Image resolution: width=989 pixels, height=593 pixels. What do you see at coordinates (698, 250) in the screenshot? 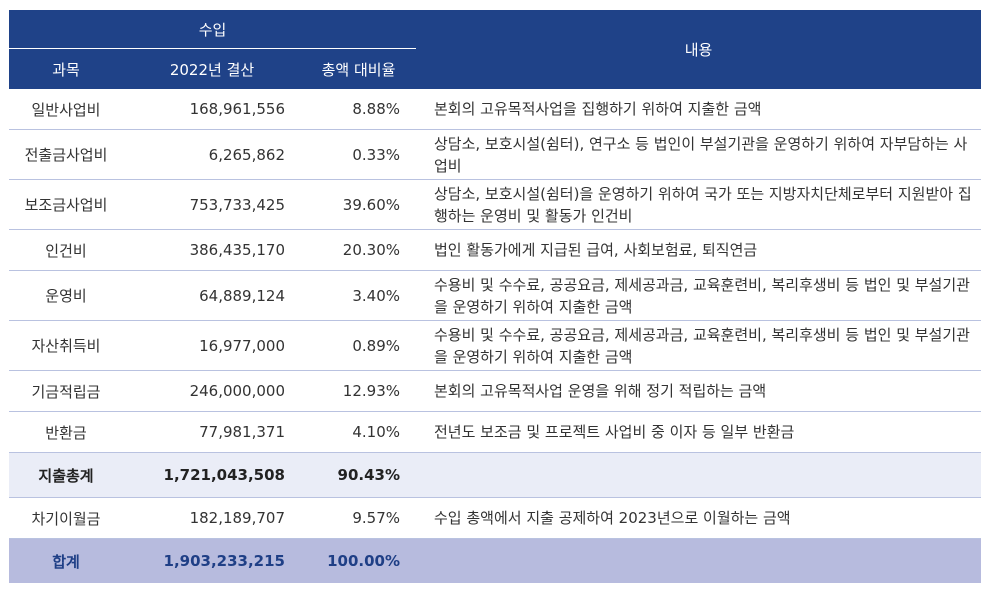
I see `row-description: 법인 활동가에게 지급된 급여, 사회보험료, 퇴직연금` at bounding box center [698, 250].